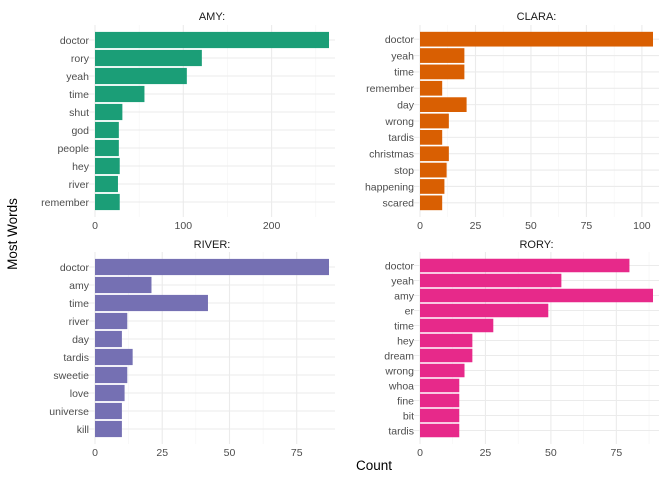 The width and height of the screenshot is (672, 480). What do you see at coordinates (12, 234) in the screenshot?
I see `y-axis-title: Most Words` at bounding box center [12, 234].